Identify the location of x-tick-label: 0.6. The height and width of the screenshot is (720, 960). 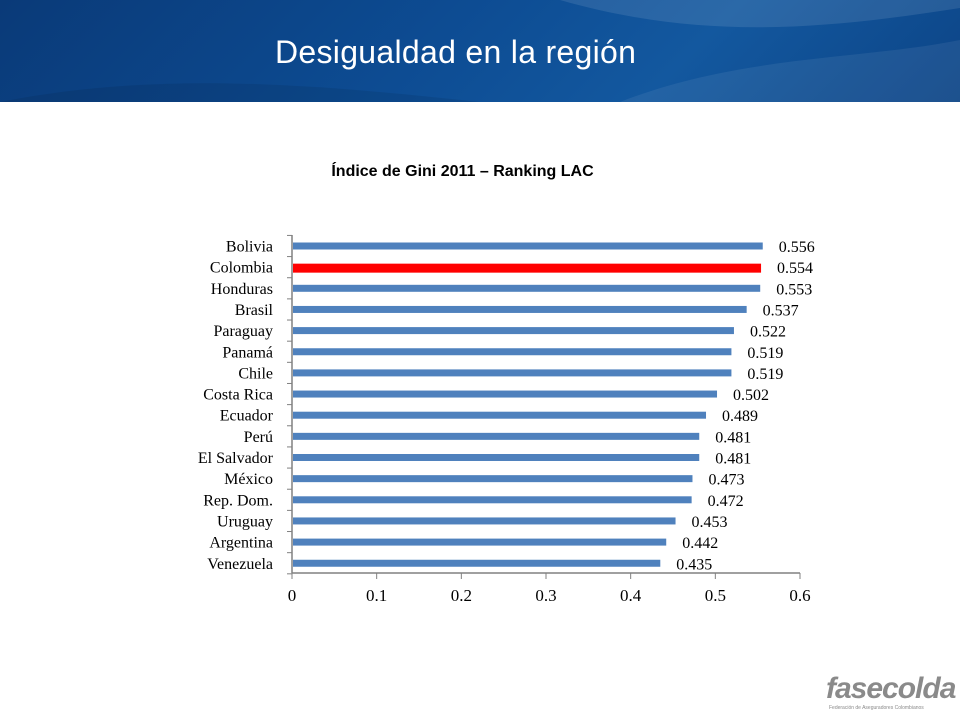
(799, 595).